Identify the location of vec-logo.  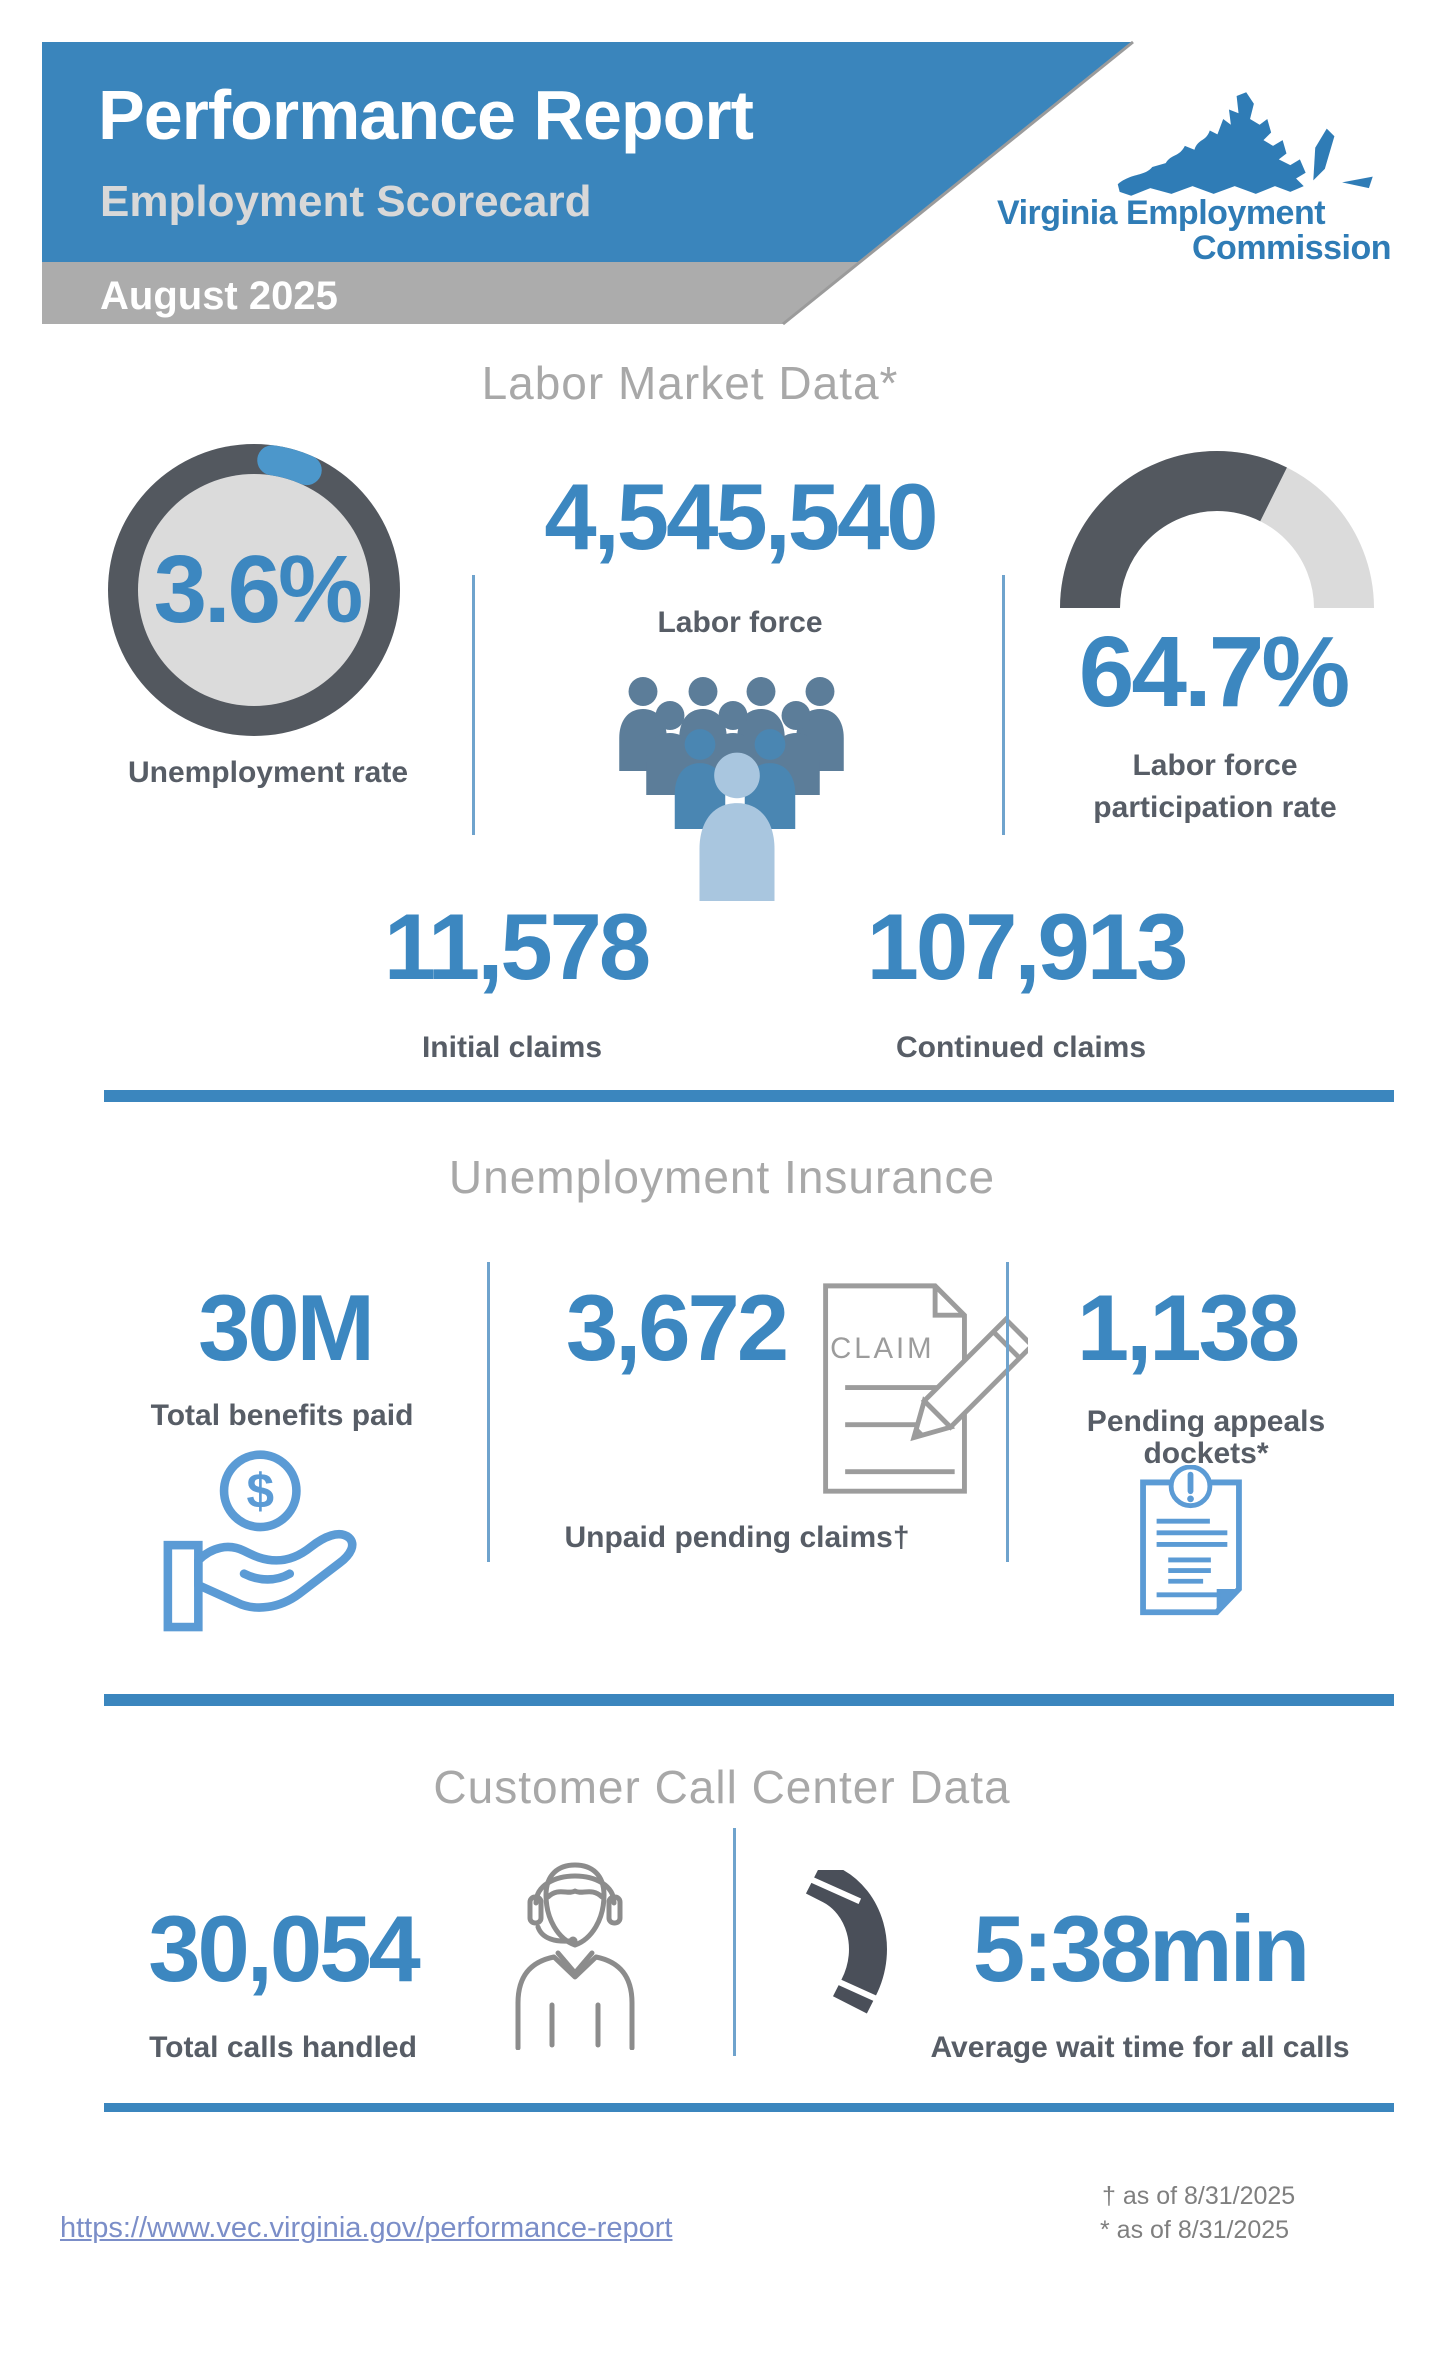
(1251, 155).